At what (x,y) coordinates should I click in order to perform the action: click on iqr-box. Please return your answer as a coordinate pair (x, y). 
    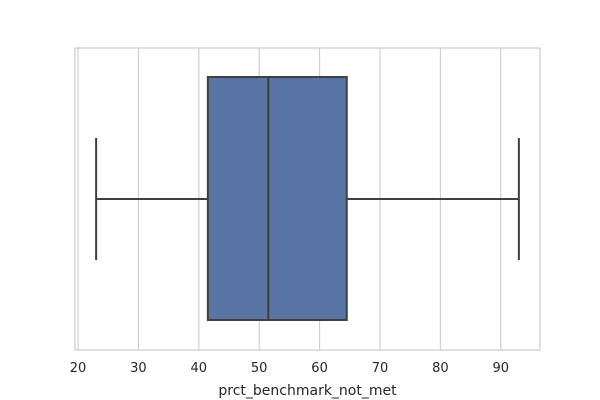
    Looking at the image, I should click on (277, 198).